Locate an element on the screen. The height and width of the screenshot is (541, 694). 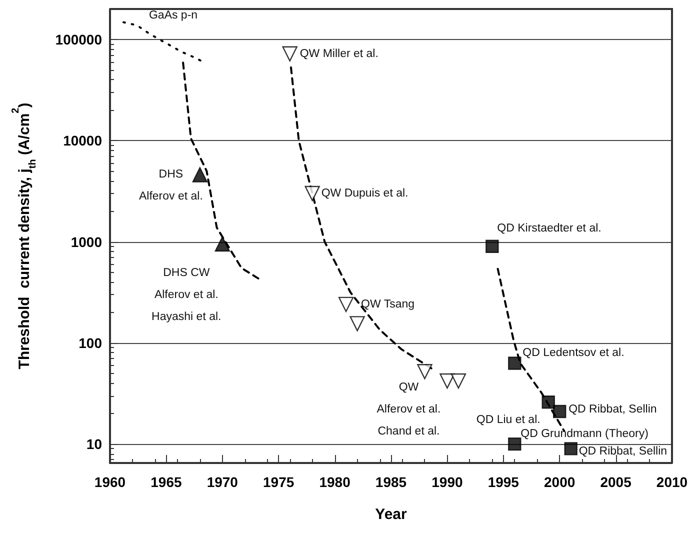
x-tick-label: 1970 is located at coordinates (222, 482).